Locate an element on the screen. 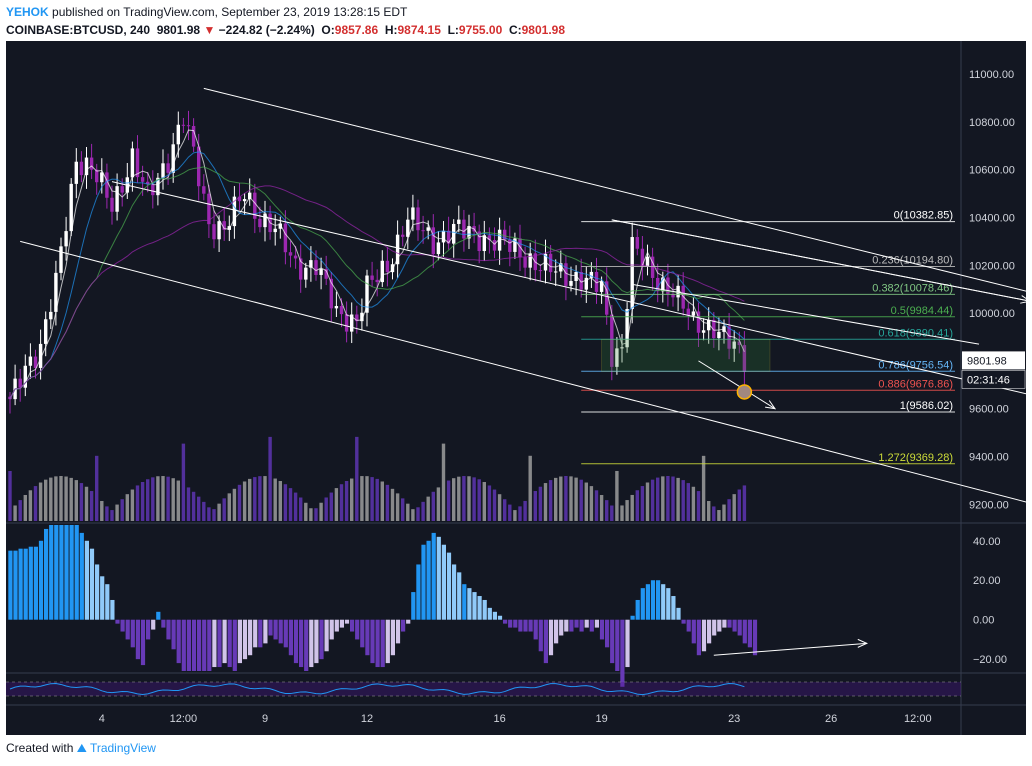  price-tick-label: 10000.00 is located at coordinates (992, 314).